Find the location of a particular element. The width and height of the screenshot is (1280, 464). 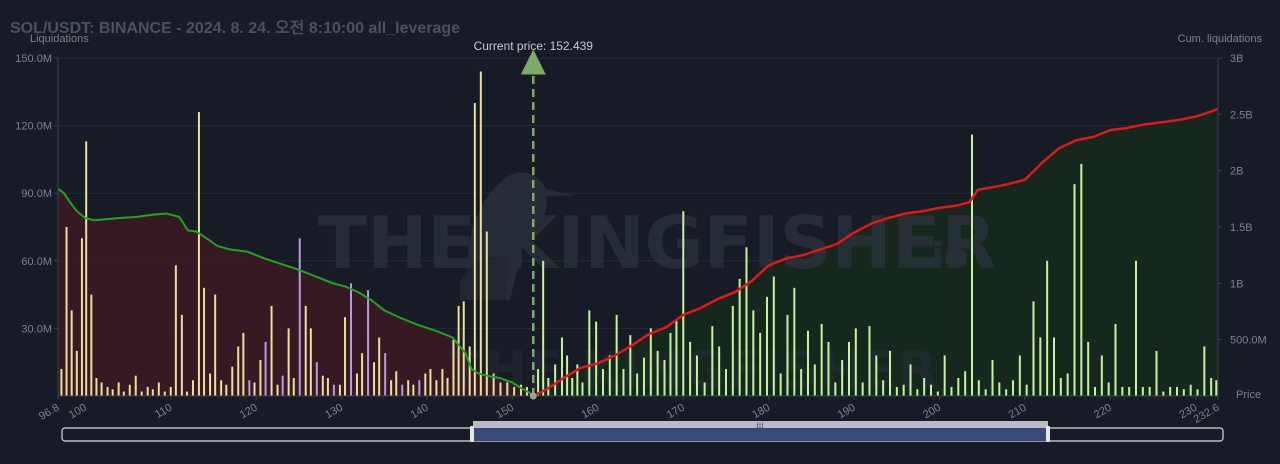

range-selection is located at coordinates (760, 434).